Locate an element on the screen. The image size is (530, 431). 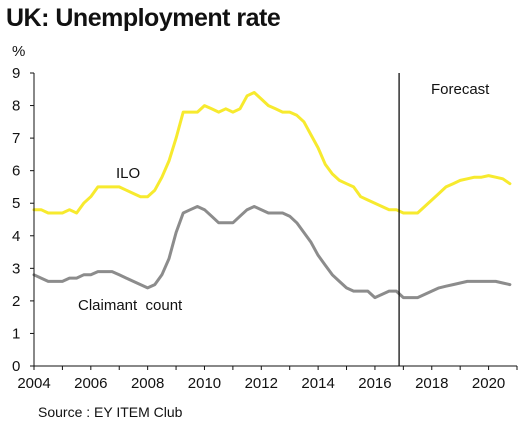
claimant-annotation: Claimant count is located at coordinates (130, 305).